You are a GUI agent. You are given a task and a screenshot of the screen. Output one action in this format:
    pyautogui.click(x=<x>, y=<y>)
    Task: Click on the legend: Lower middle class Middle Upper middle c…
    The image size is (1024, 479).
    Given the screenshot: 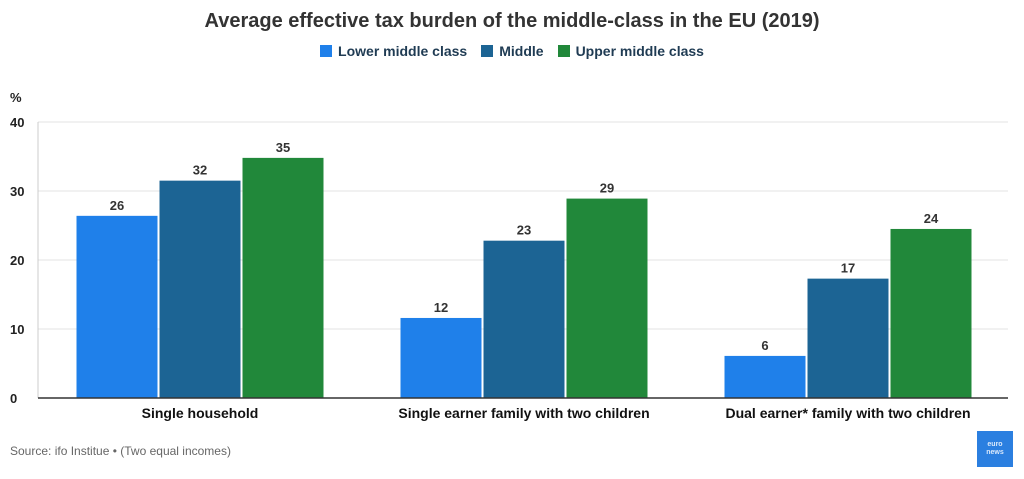 What is the action you would take?
    pyautogui.click(x=512, y=51)
    